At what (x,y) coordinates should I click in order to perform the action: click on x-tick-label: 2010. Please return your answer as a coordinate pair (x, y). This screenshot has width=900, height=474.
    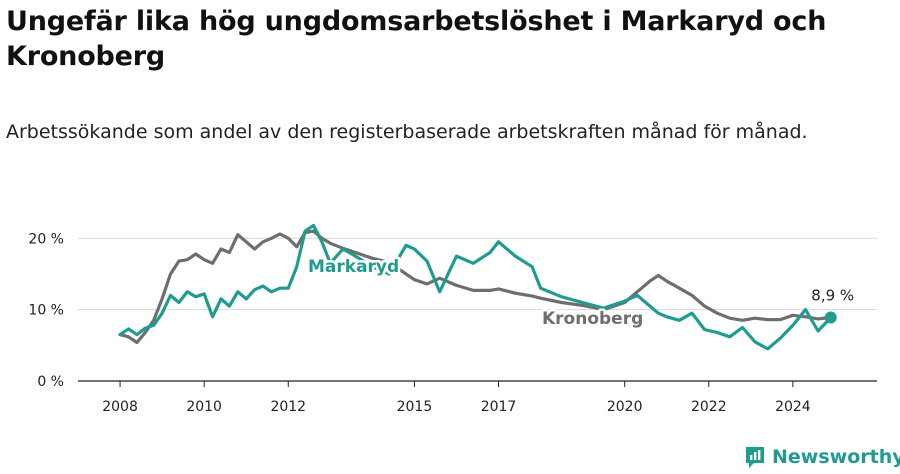
    Looking at the image, I should click on (204, 407).